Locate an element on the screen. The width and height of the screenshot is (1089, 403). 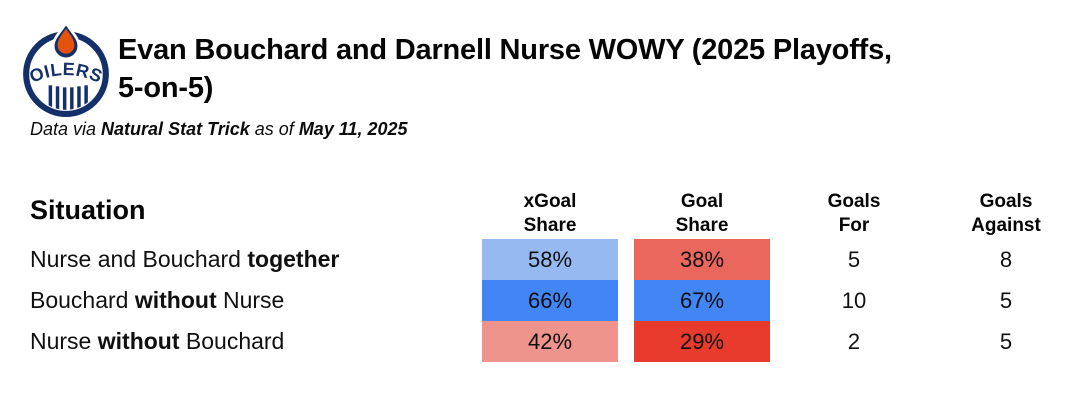
subtitle-prefix: Data via is located at coordinates (66, 129).